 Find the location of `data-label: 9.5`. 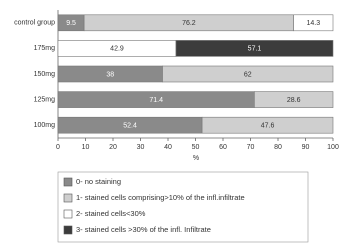

data-label: 9.5 is located at coordinates (71, 23).